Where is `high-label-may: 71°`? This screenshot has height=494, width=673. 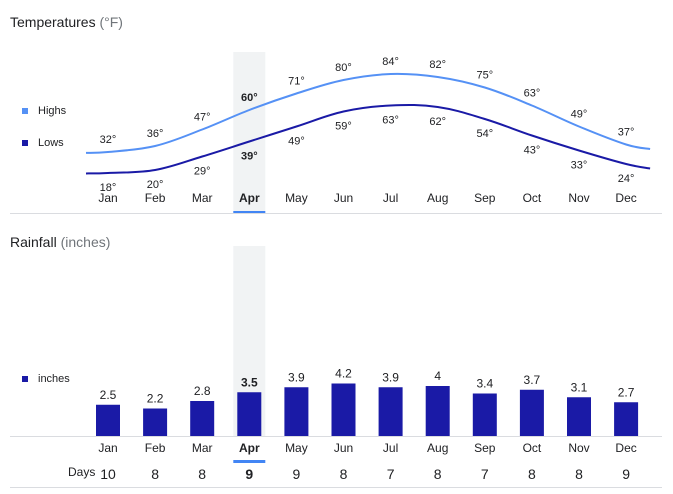 high-label-may: 71° is located at coordinates (296, 82).